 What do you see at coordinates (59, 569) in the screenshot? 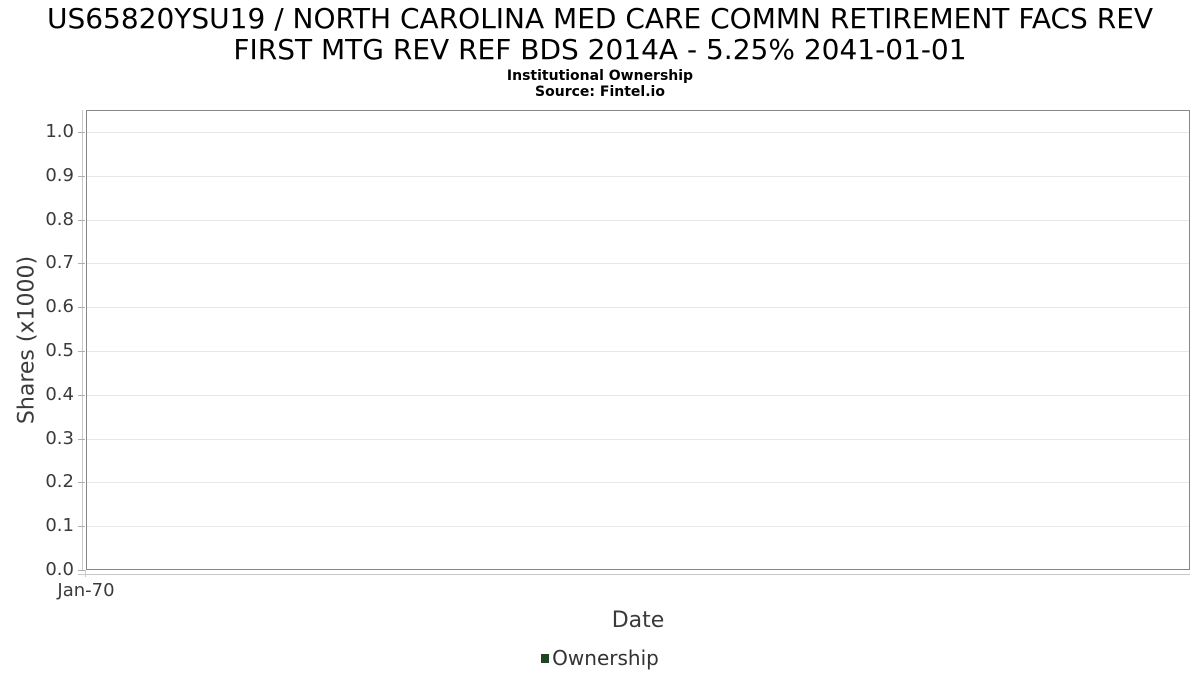
I see `y-tick-label: 0.0` at bounding box center [59, 569].